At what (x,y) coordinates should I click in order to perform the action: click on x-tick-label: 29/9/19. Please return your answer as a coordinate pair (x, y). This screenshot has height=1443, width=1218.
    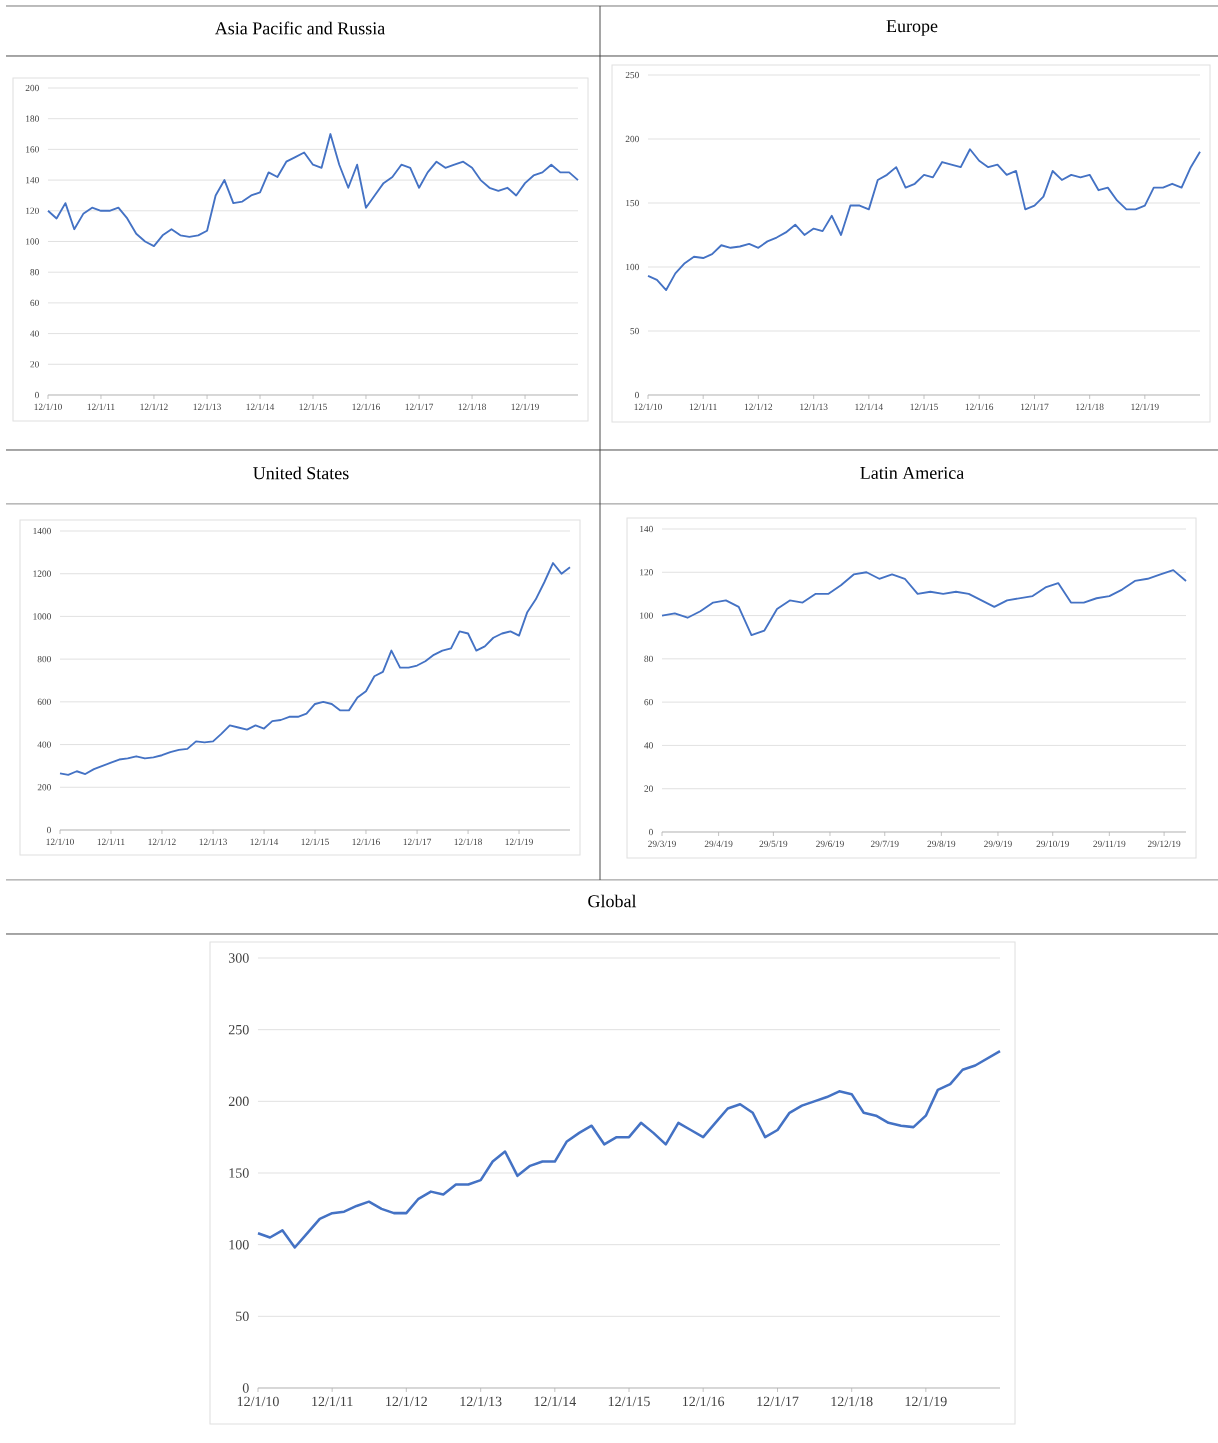
    Looking at the image, I should click on (998, 843).